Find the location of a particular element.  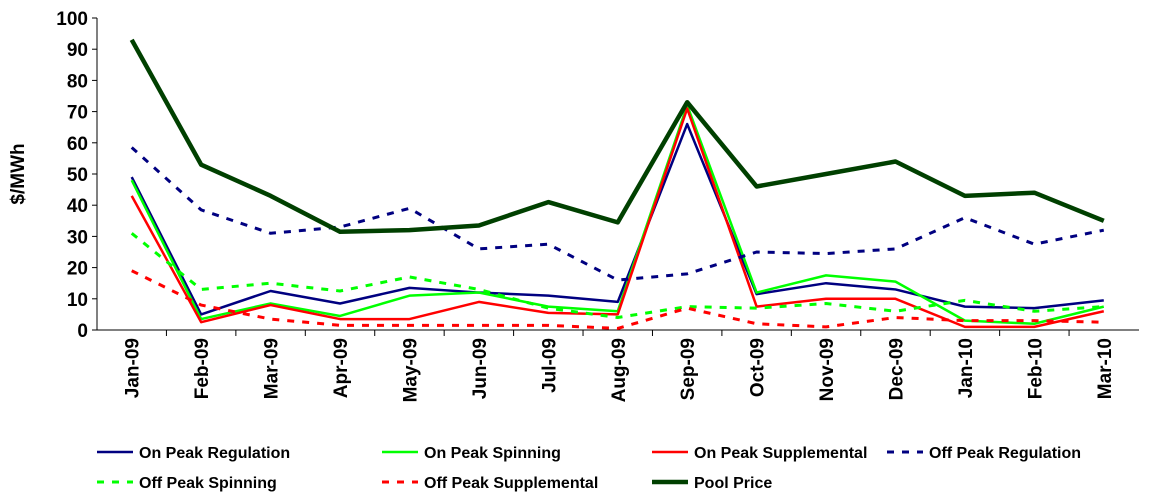

y-tick-label: 20 is located at coordinates (77, 269).